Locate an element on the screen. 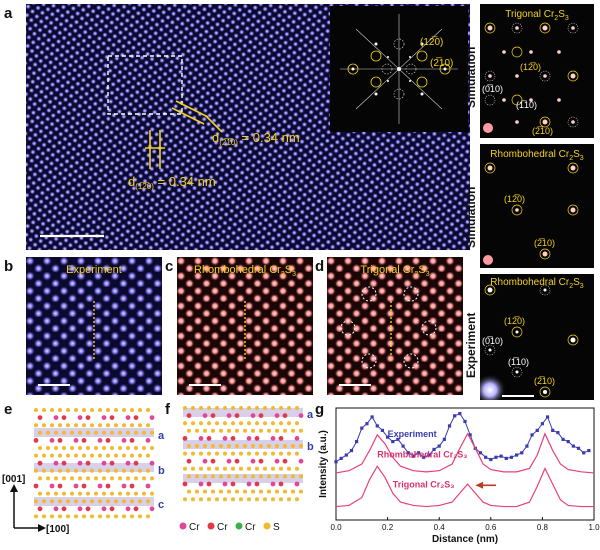 The width and height of the screenshot is (600, 550). panel-label-b: b is located at coordinates (9, 266).